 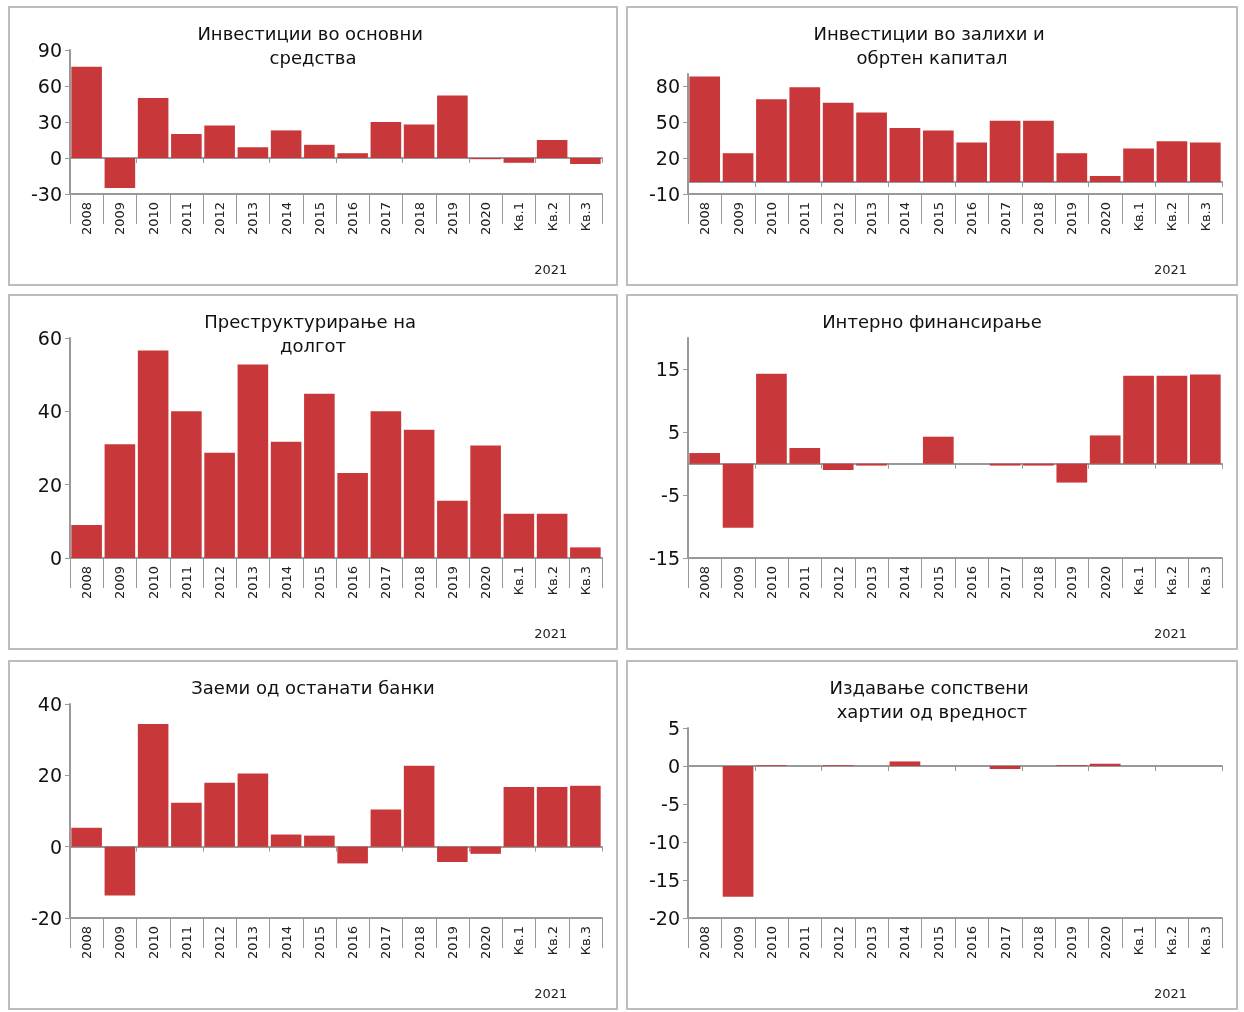 What do you see at coordinates (667, 86) in the screenshot?
I see `y-tick-label: 80` at bounding box center [667, 86].